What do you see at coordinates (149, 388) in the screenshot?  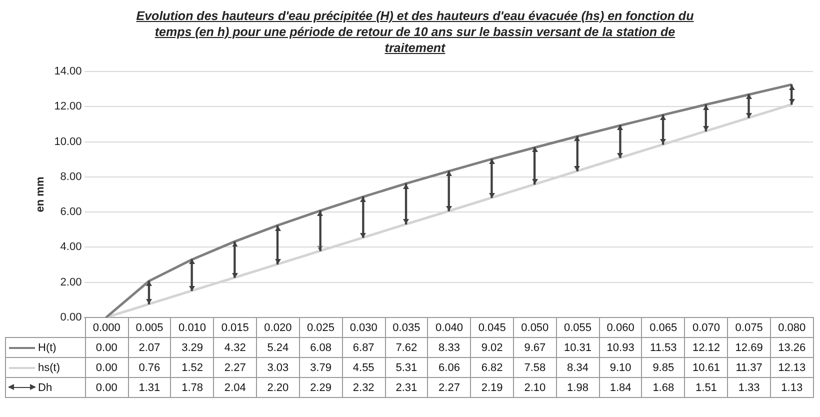 I see `data-label: 1.31` at bounding box center [149, 388].